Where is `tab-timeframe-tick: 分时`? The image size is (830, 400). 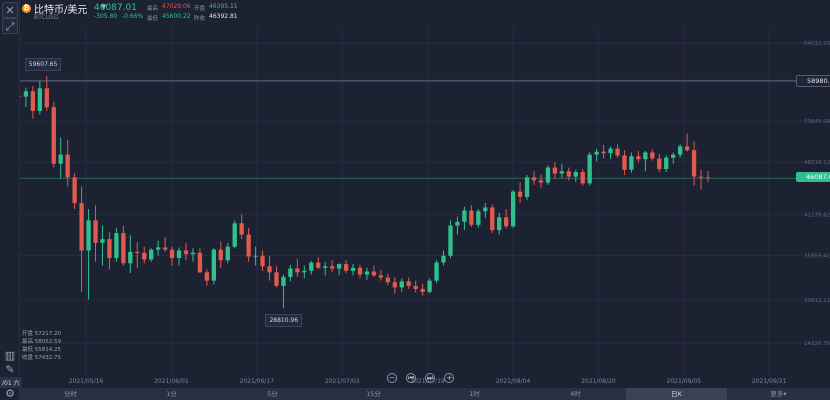 tab-timeframe-tick: 分时 is located at coordinates (70, 394).